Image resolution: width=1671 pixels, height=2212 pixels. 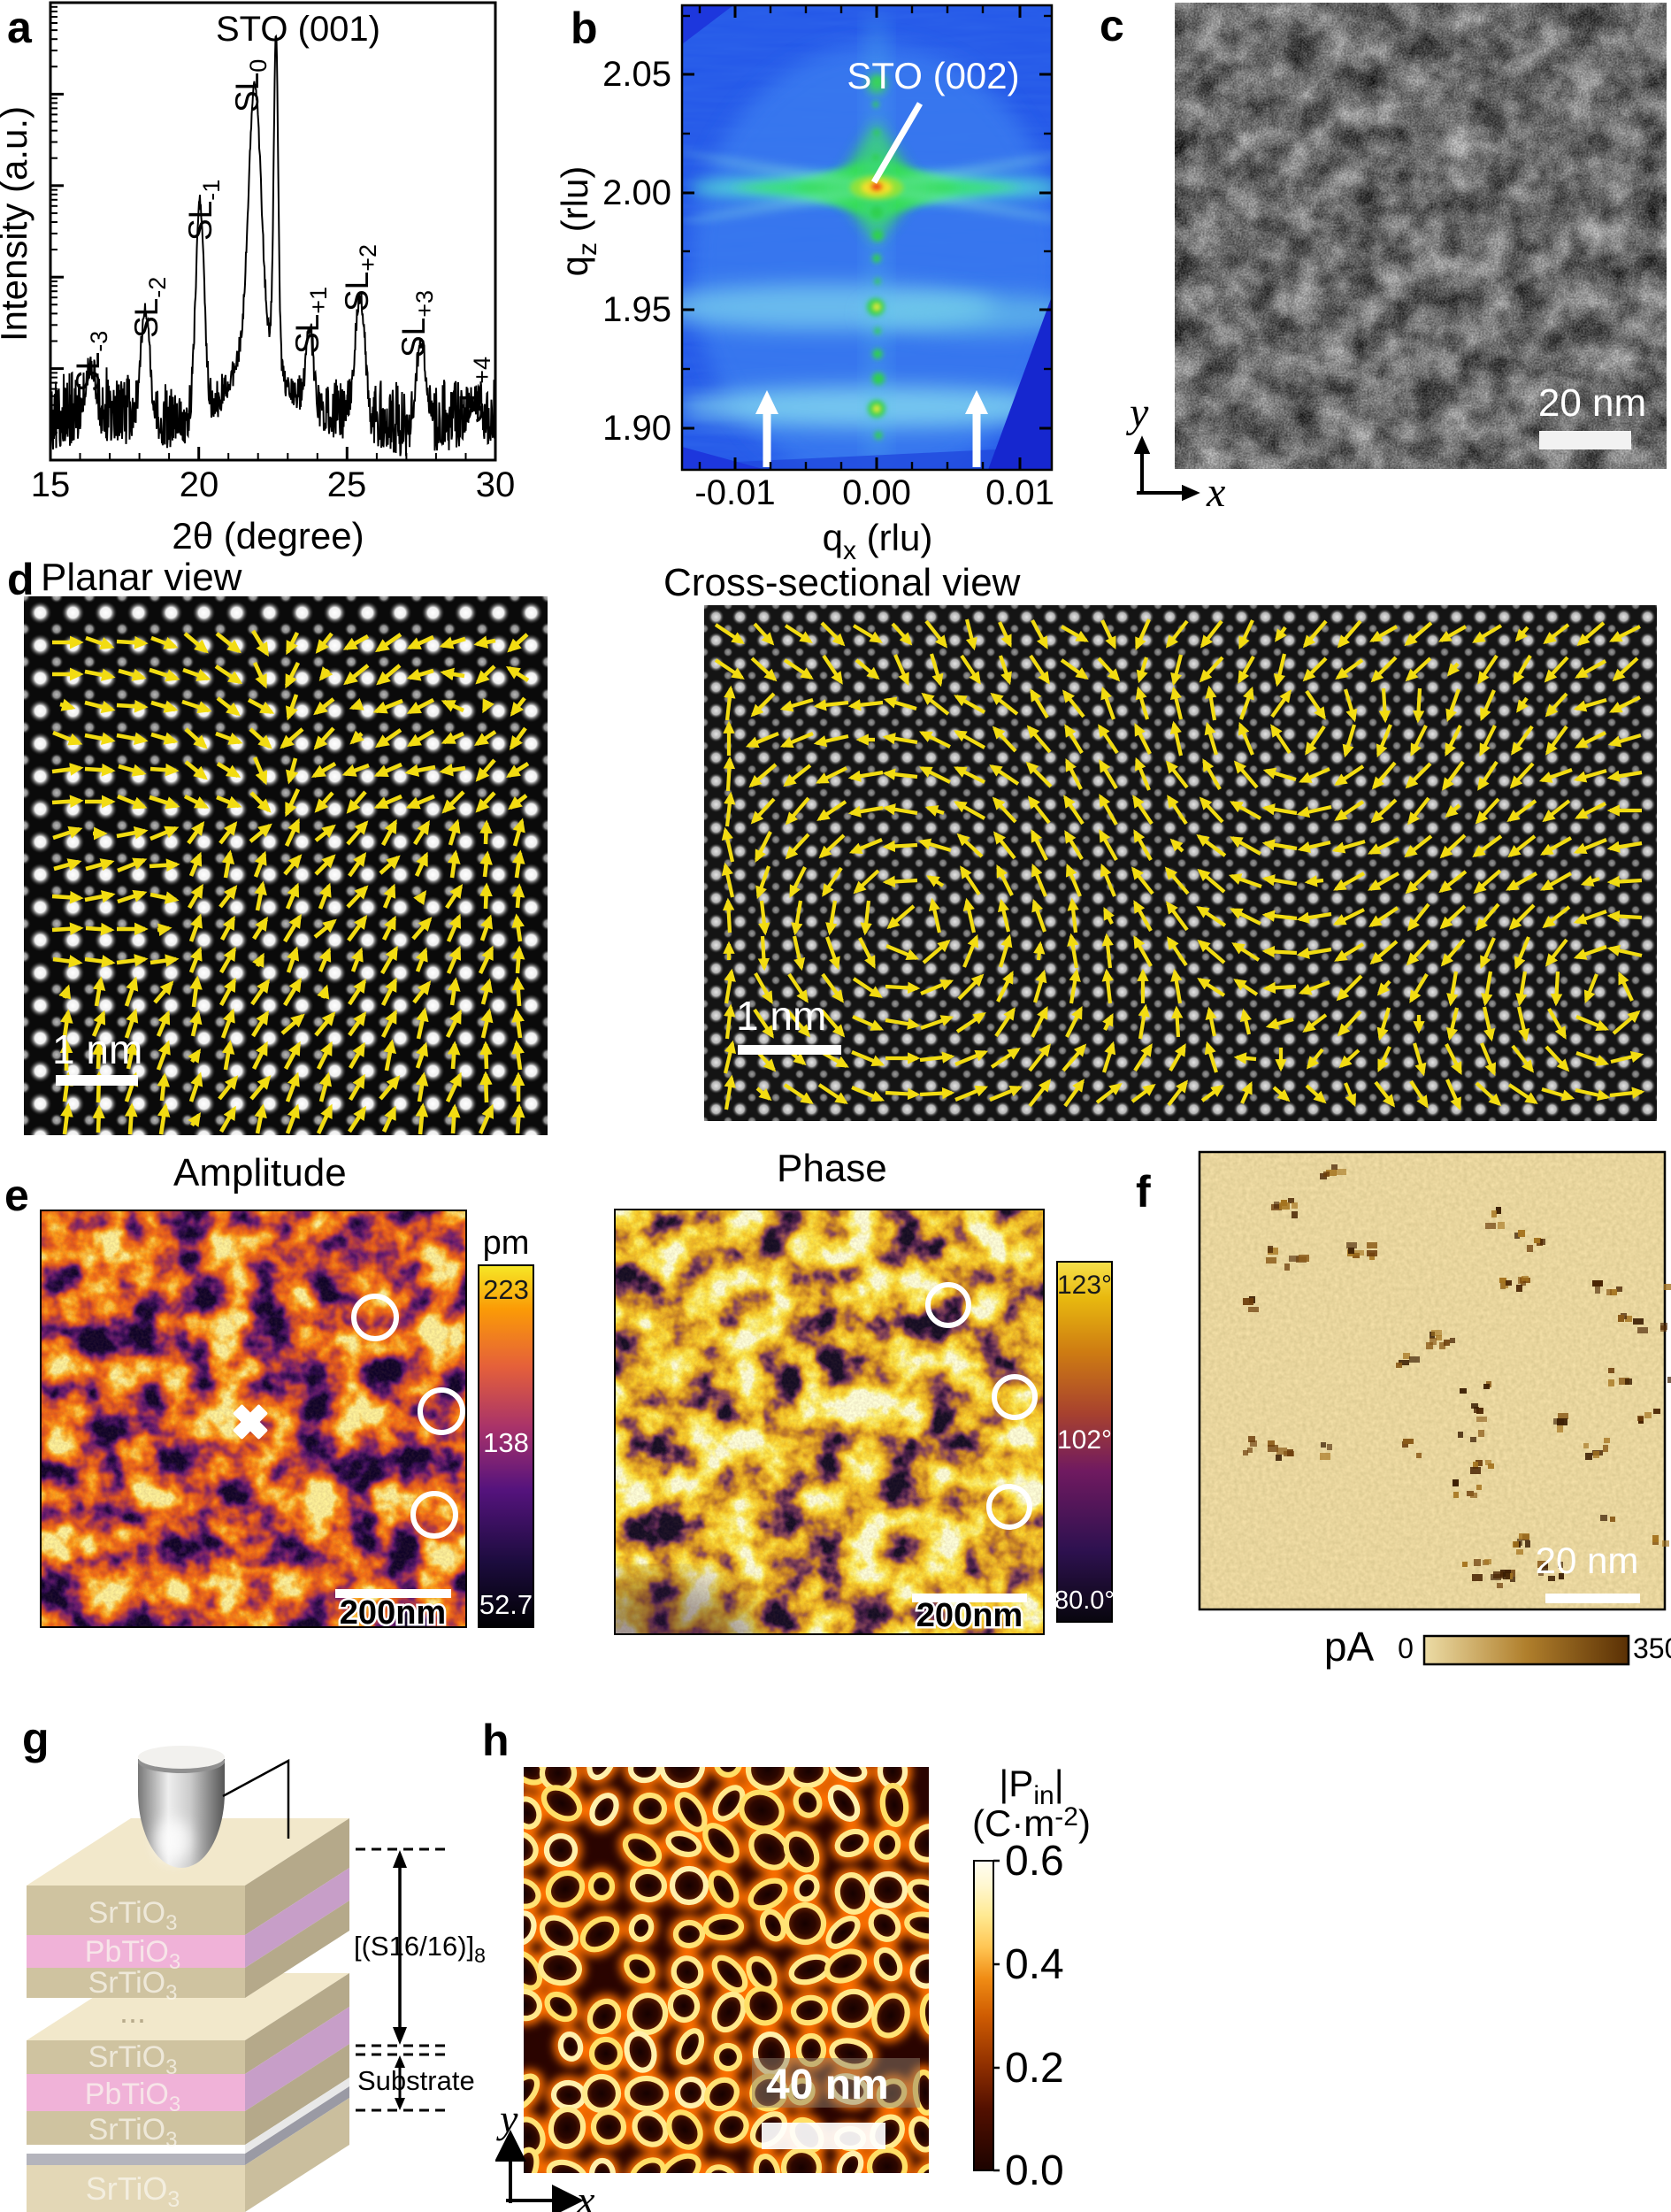 What do you see at coordinates (1034, 2171) in the screenshot?
I see `svg-text: 0.0` at bounding box center [1034, 2171].